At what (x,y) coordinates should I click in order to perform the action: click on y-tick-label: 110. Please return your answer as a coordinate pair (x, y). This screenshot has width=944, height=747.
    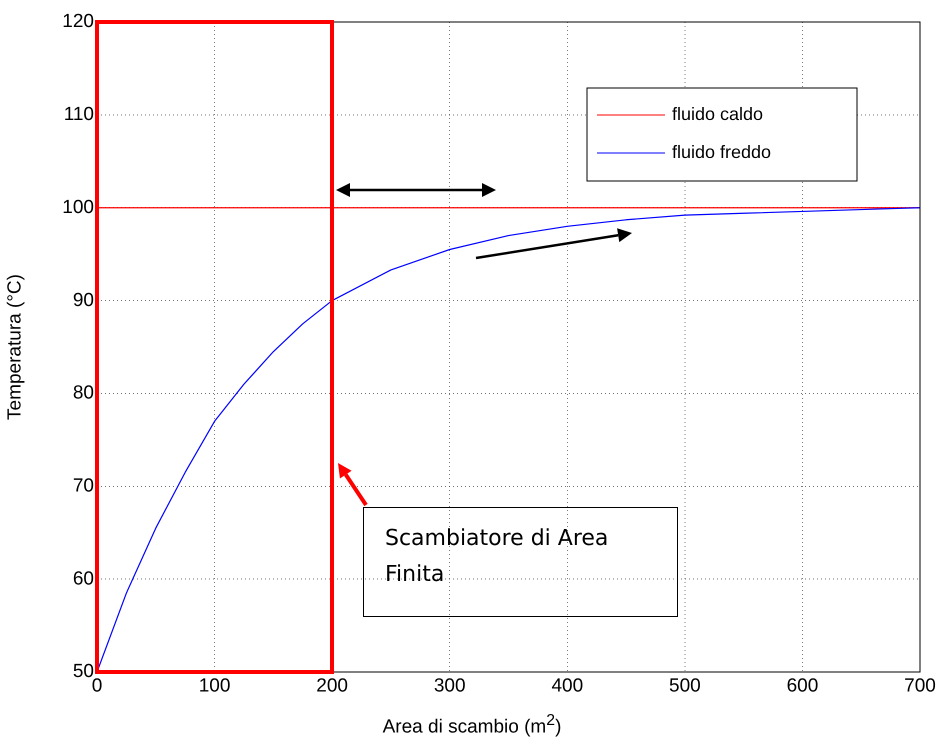
    Looking at the image, I should click on (79, 115).